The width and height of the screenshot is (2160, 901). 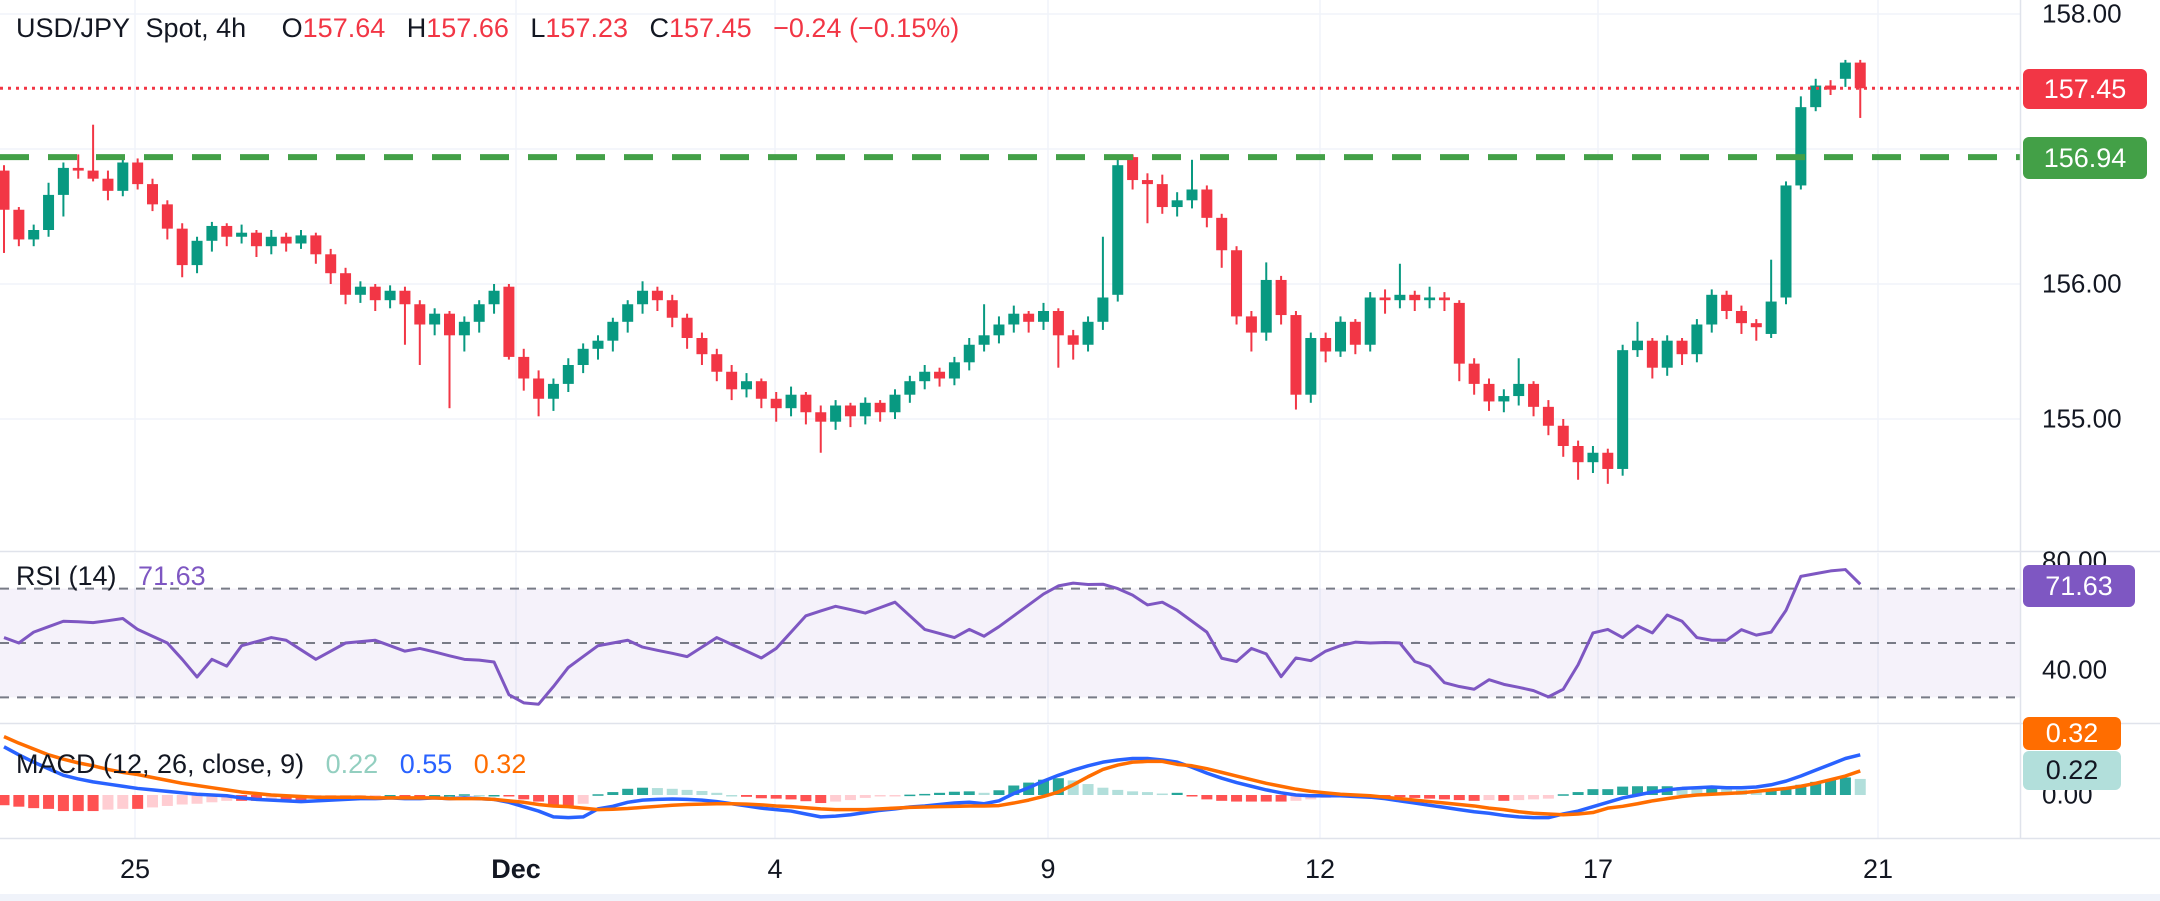 I want to click on macd-legend: MACD (12, 26, close, 9) 0.22 0.55 0.32, so click(x=271, y=764).